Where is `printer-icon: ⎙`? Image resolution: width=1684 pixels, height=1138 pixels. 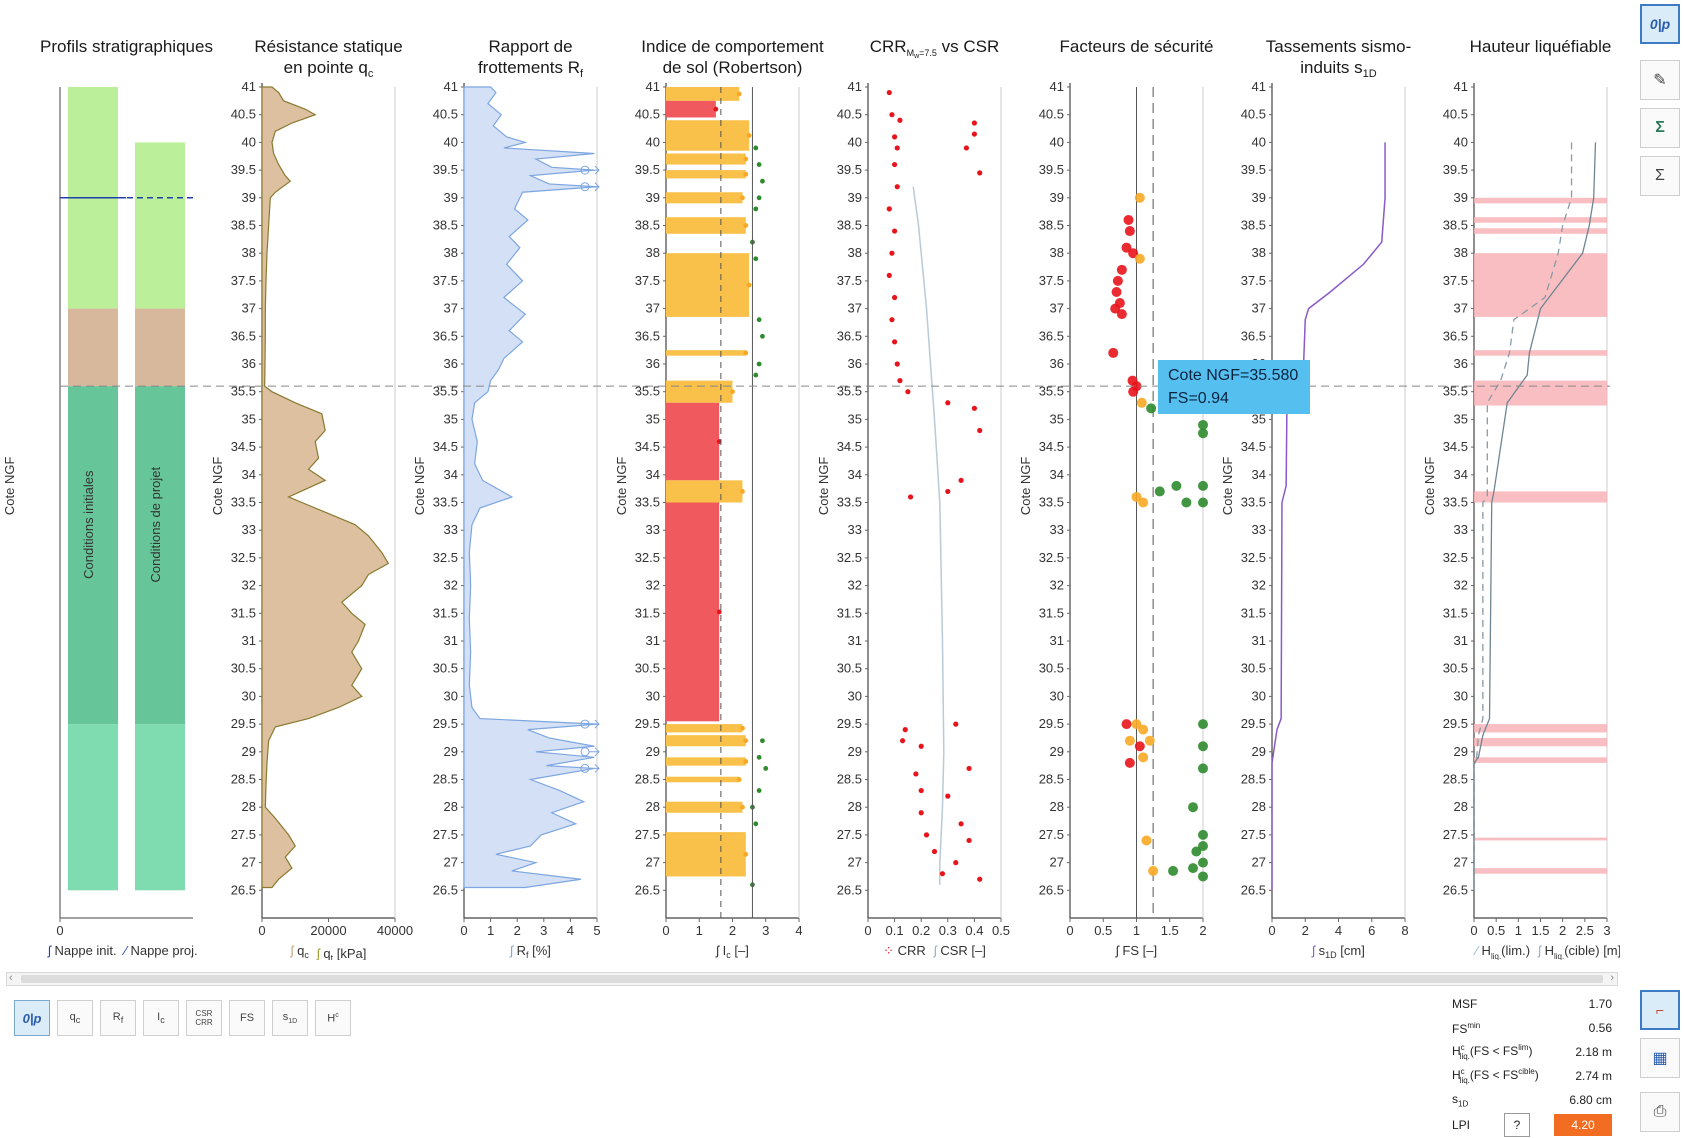 printer-icon: ⎙ is located at coordinates (1660, 1111).